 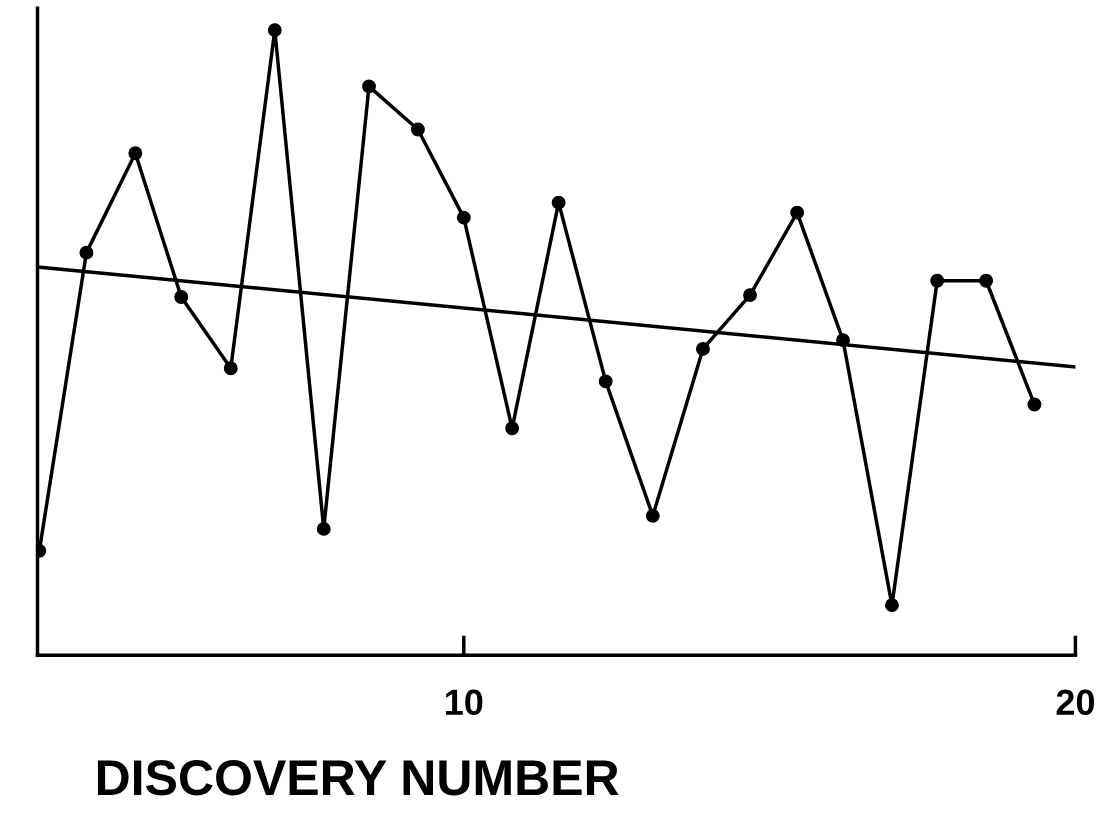 What do you see at coordinates (464, 702) in the screenshot?
I see `x-tick-label: 10` at bounding box center [464, 702].